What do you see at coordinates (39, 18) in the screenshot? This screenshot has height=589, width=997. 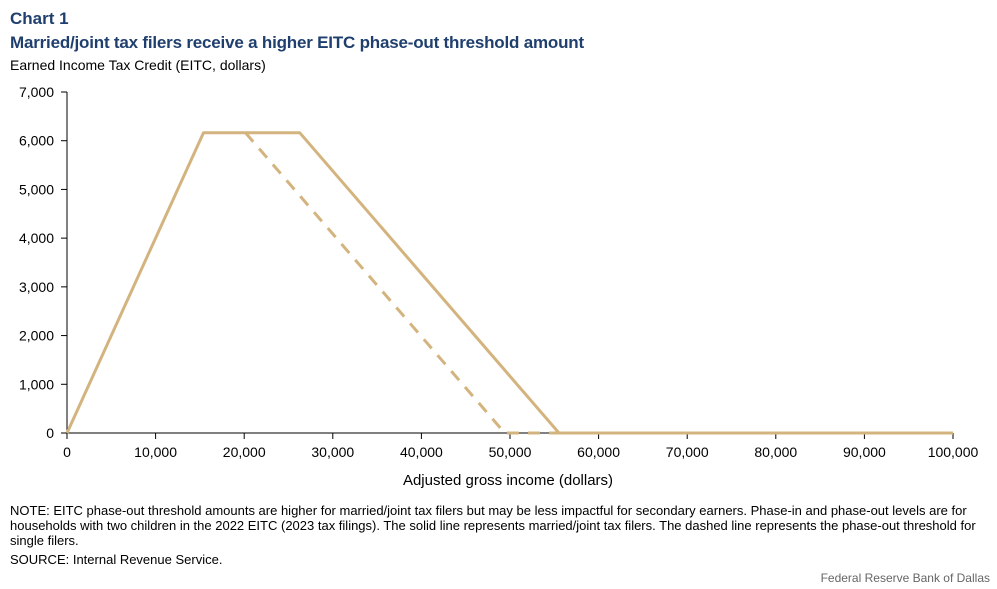 I see `chart-number: Chart 1` at bounding box center [39, 18].